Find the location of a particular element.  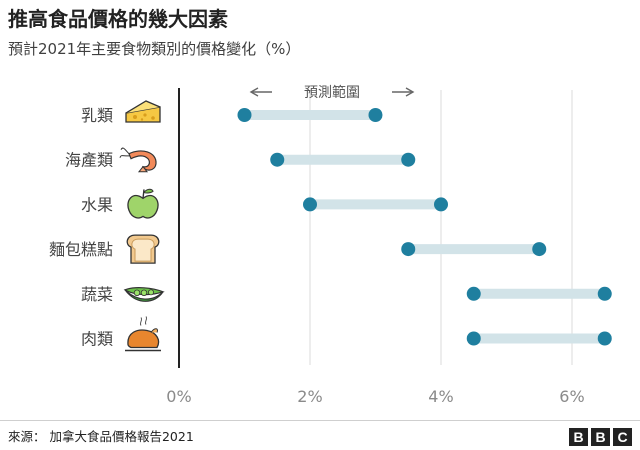

footer-divider is located at coordinates (320, 420).